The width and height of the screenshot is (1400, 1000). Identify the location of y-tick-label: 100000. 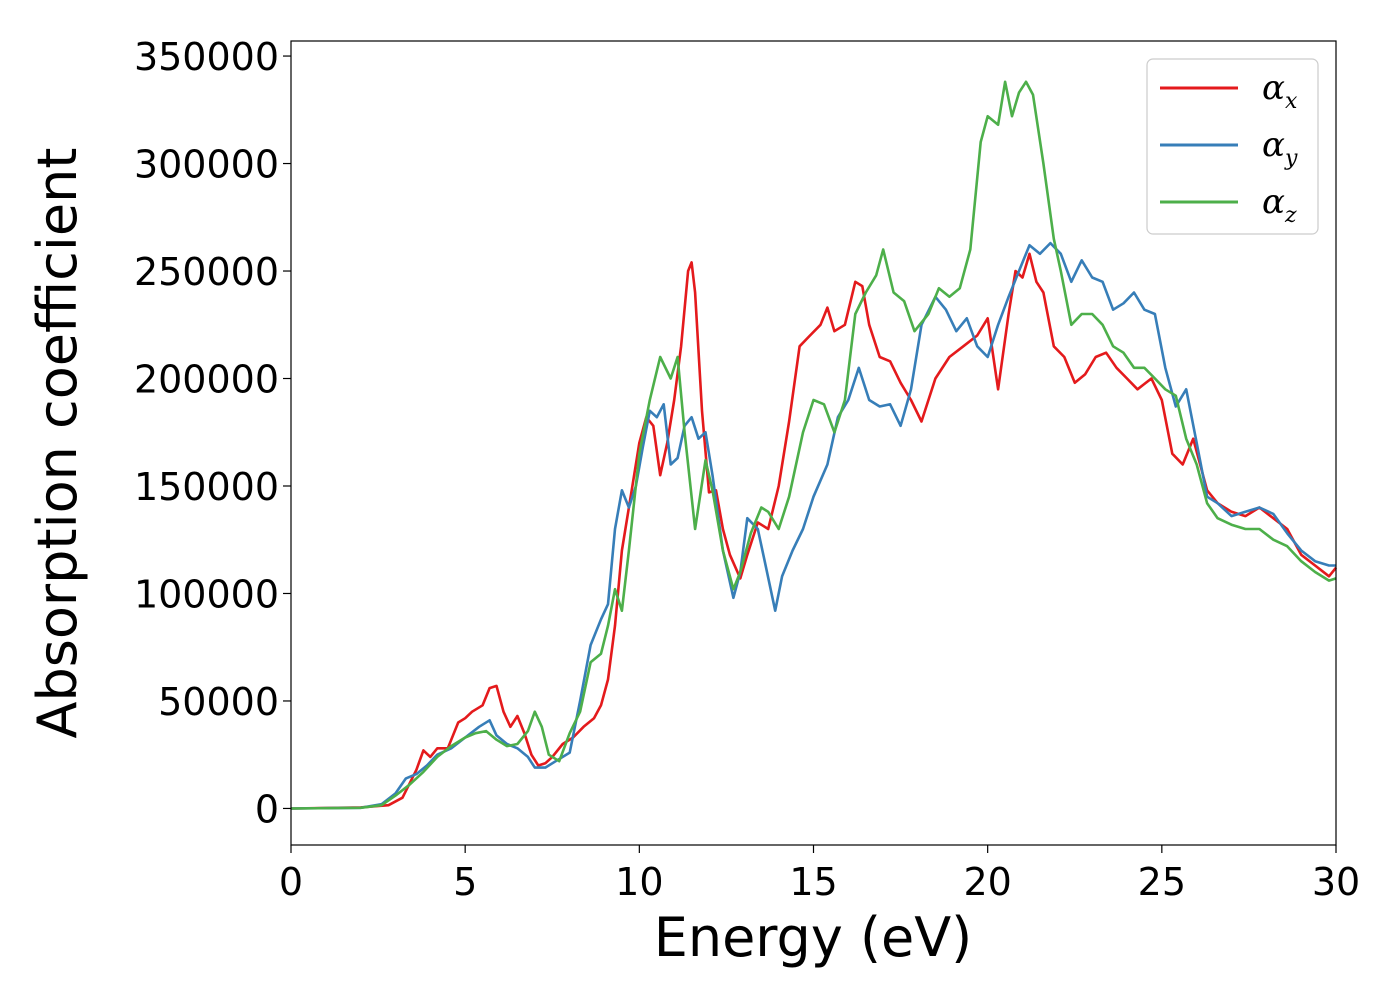
(206, 594).